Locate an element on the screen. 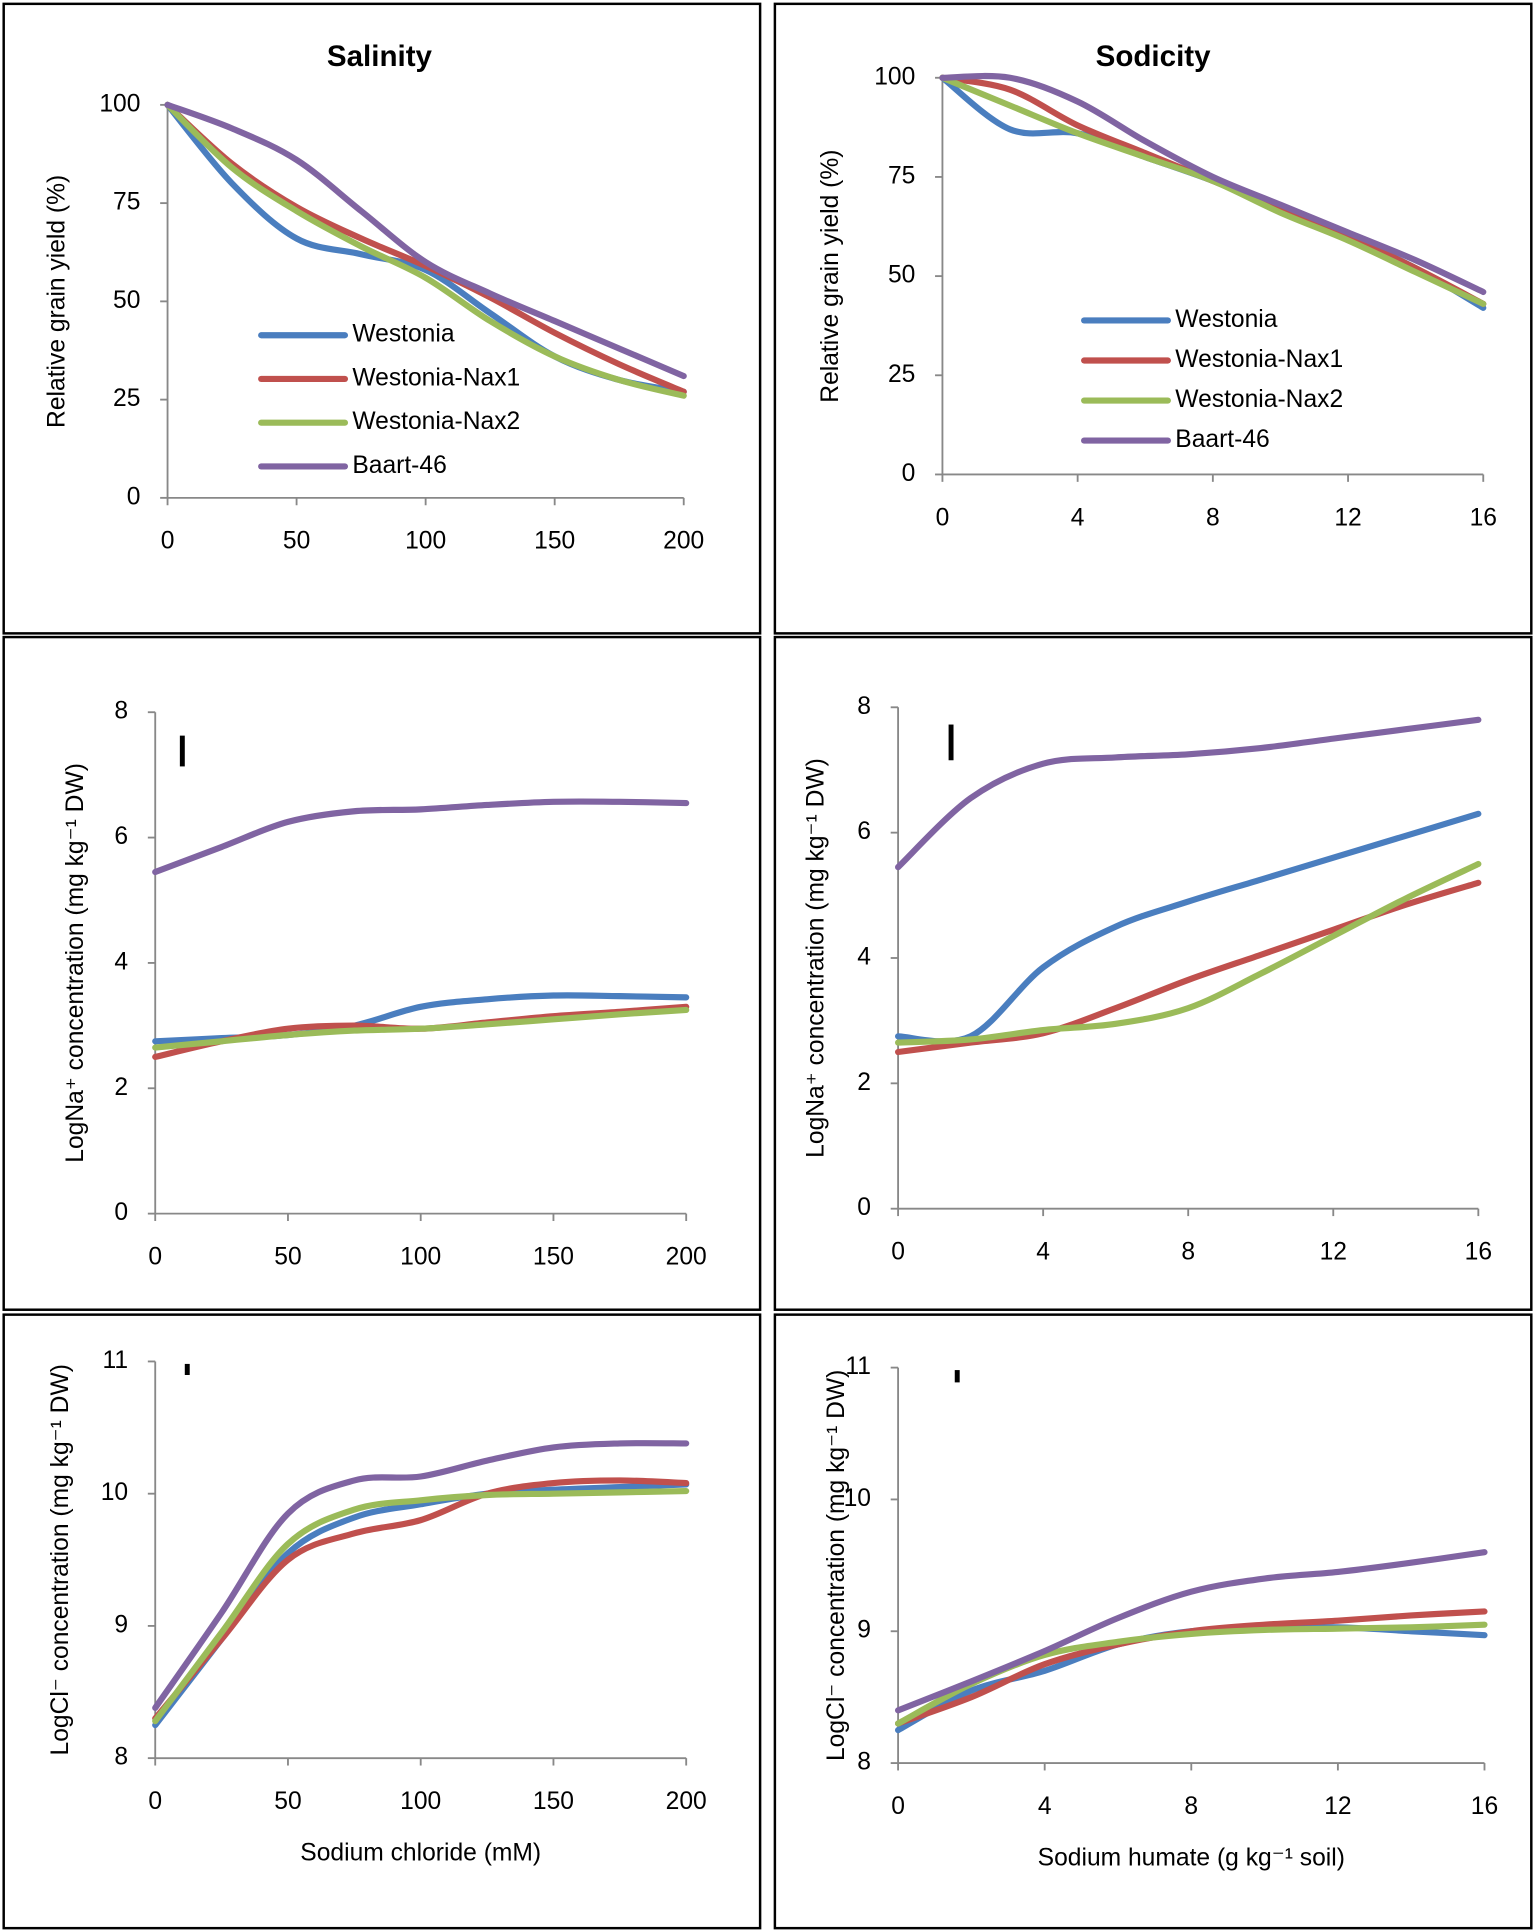 Image resolution: width=1535 pixels, height=1932 pixels. chart-title: Sodicity is located at coordinates (1153, 56).